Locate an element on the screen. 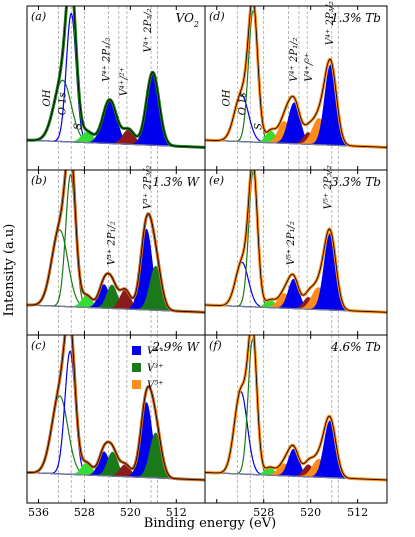 This screenshot has height=537, width=415. panel-f-plot is located at coordinates (296, 419).